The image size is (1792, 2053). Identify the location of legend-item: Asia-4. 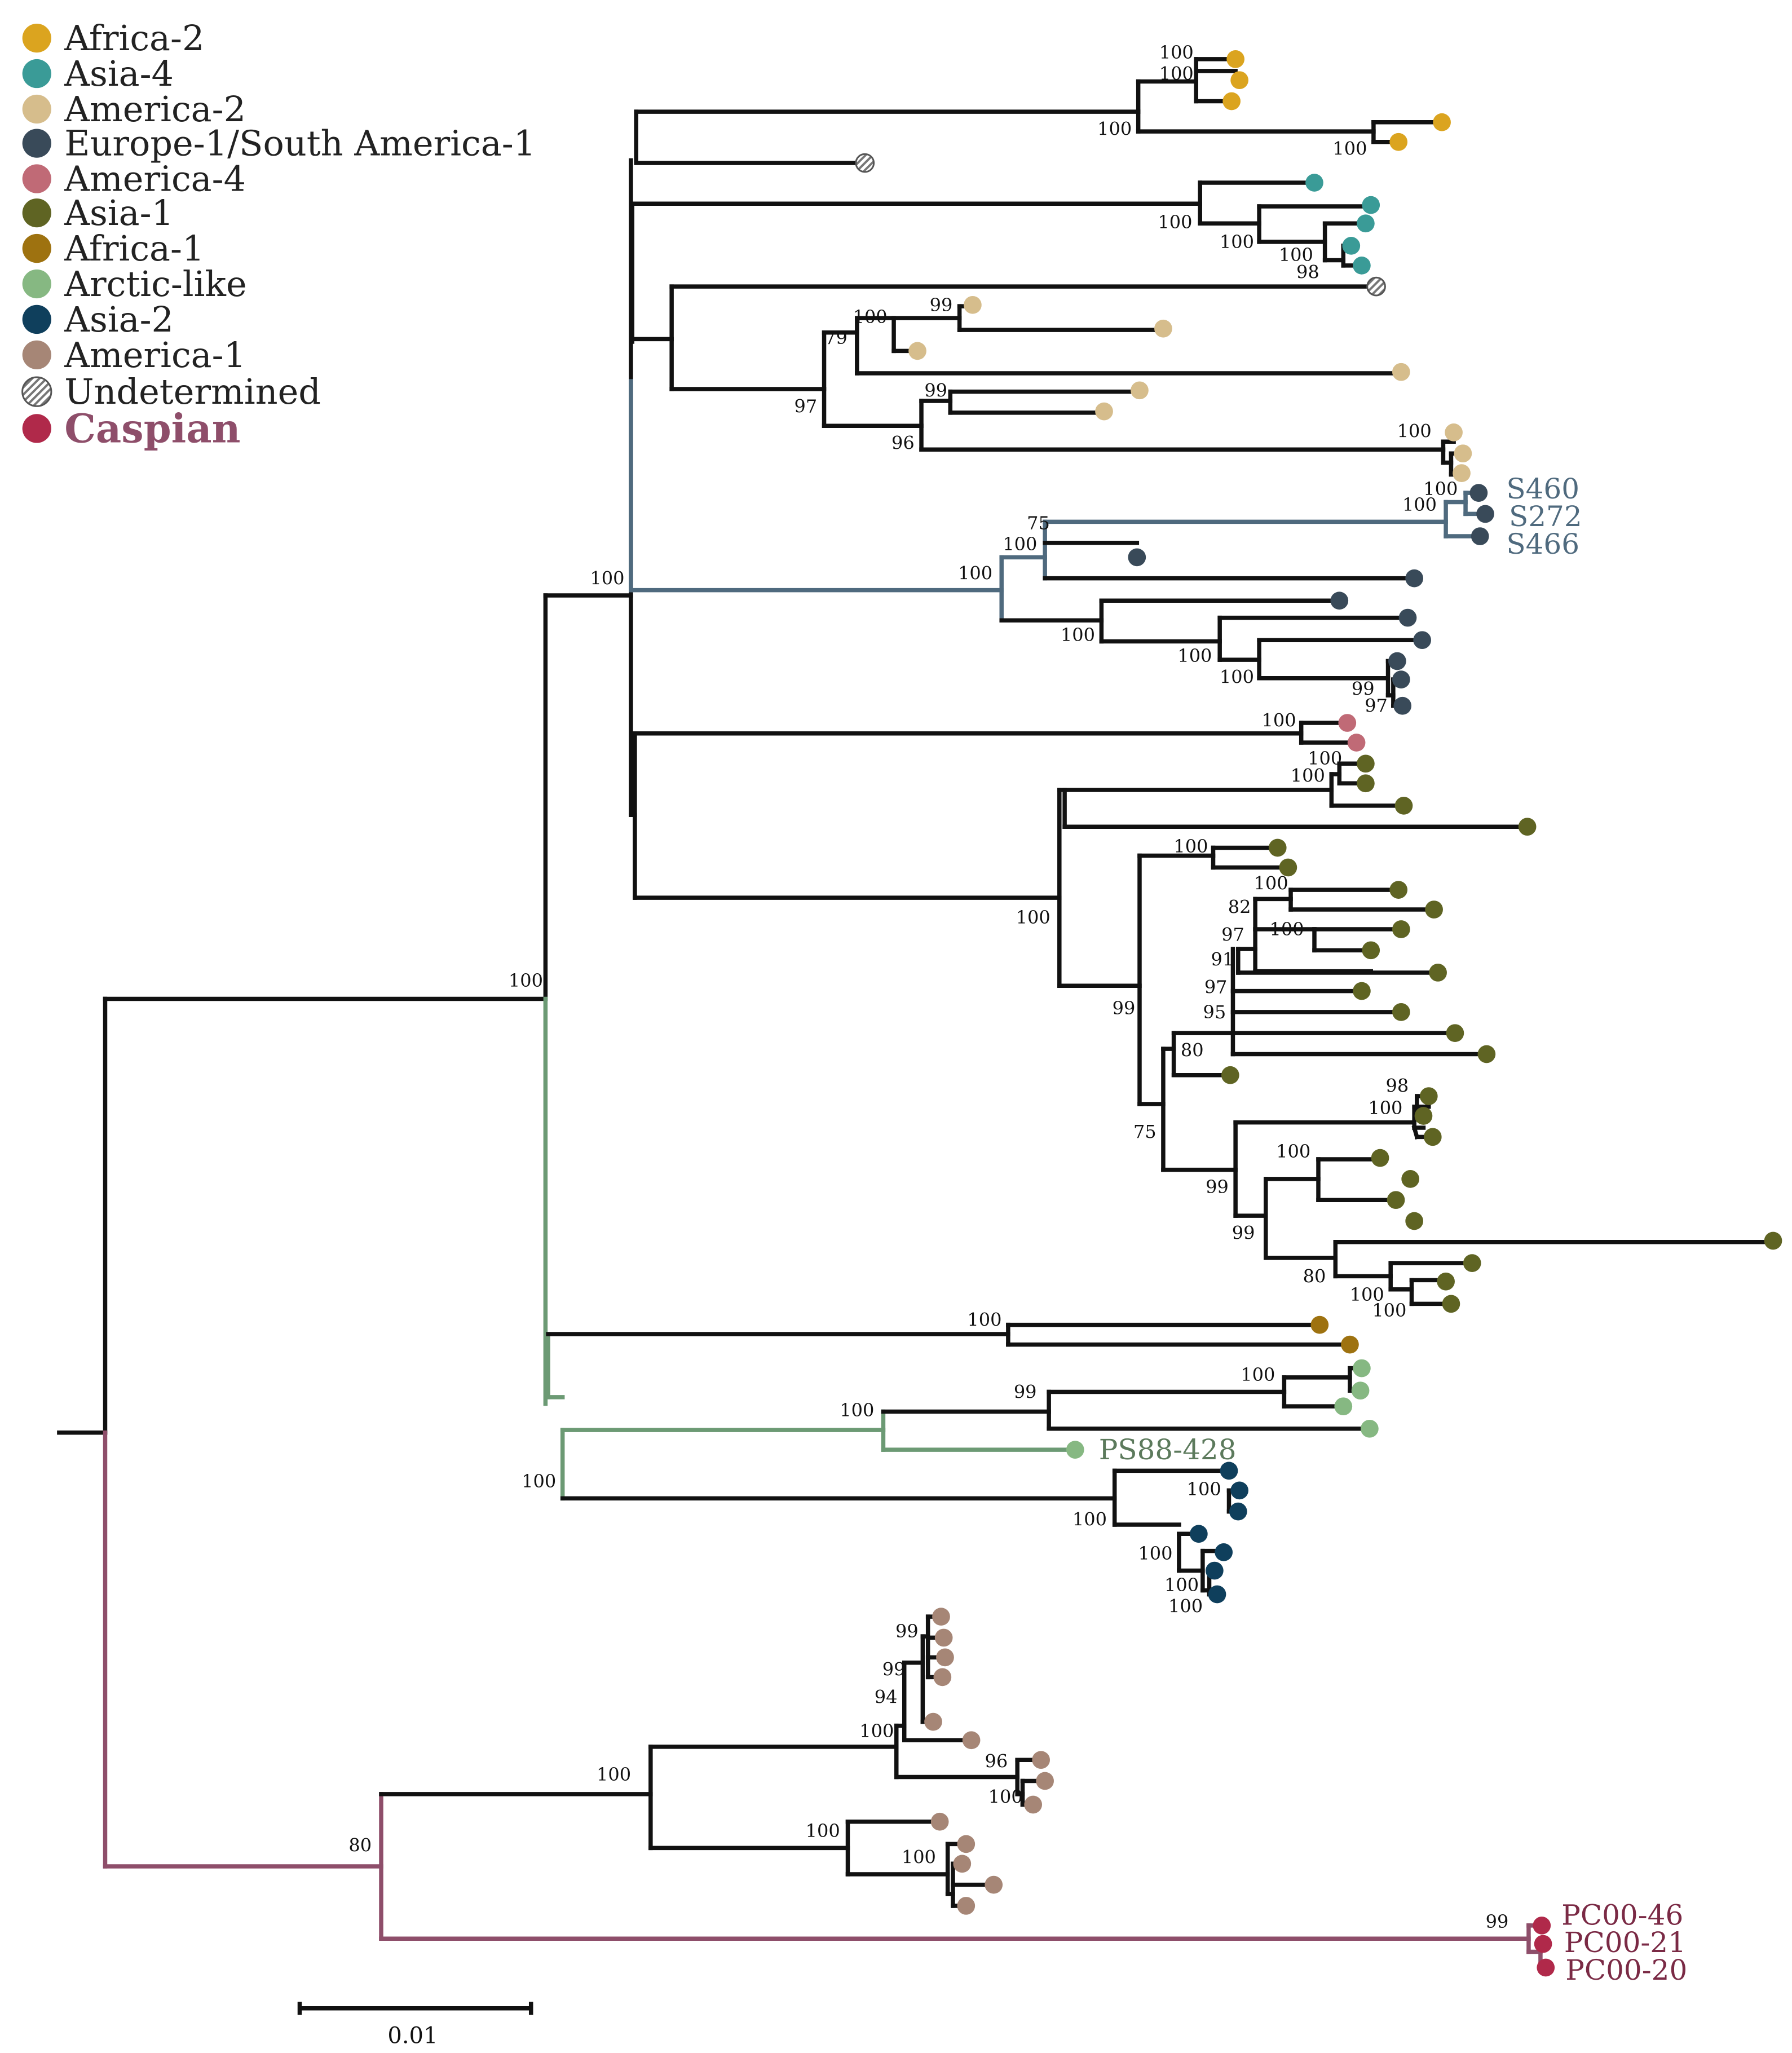
(98, 73).